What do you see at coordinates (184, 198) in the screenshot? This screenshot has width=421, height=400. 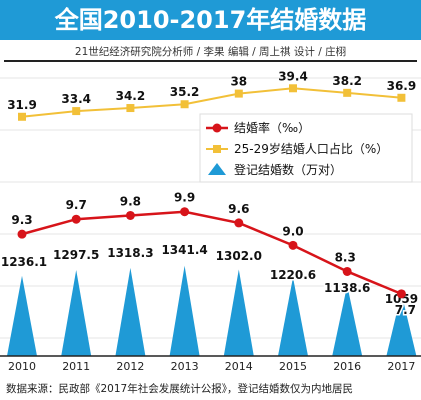 I see `marriage-rate-value-label: 9.9` at bounding box center [184, 198].